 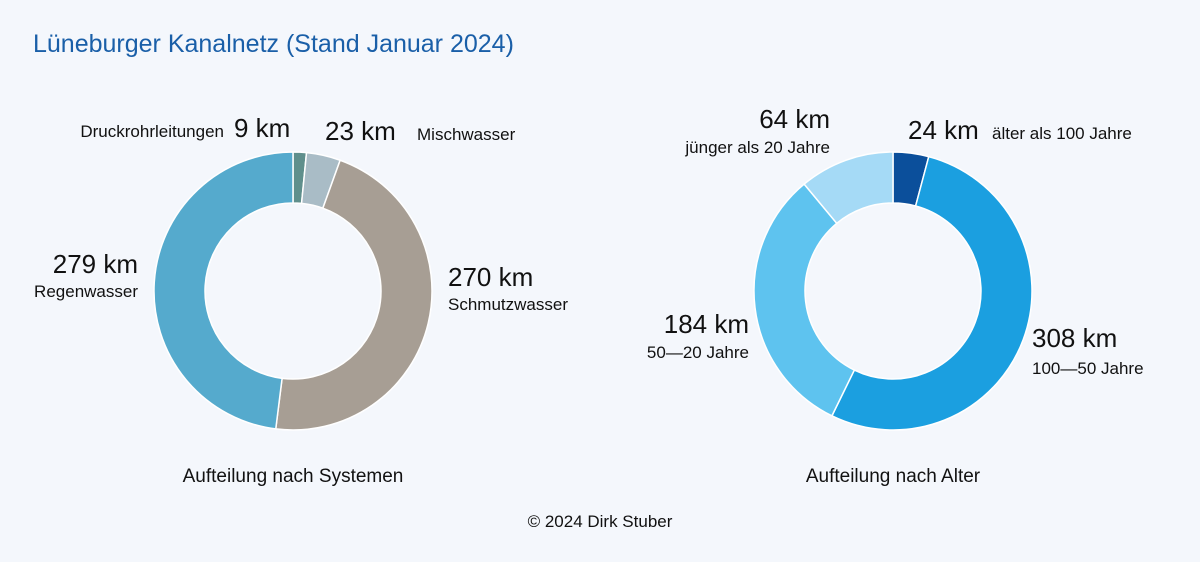 What do you see at coordinates (757, 147) in the screenshot?
I see `slice-label-juenger-20: jünger als 20 Jahre` at bounding box center [757, 147].